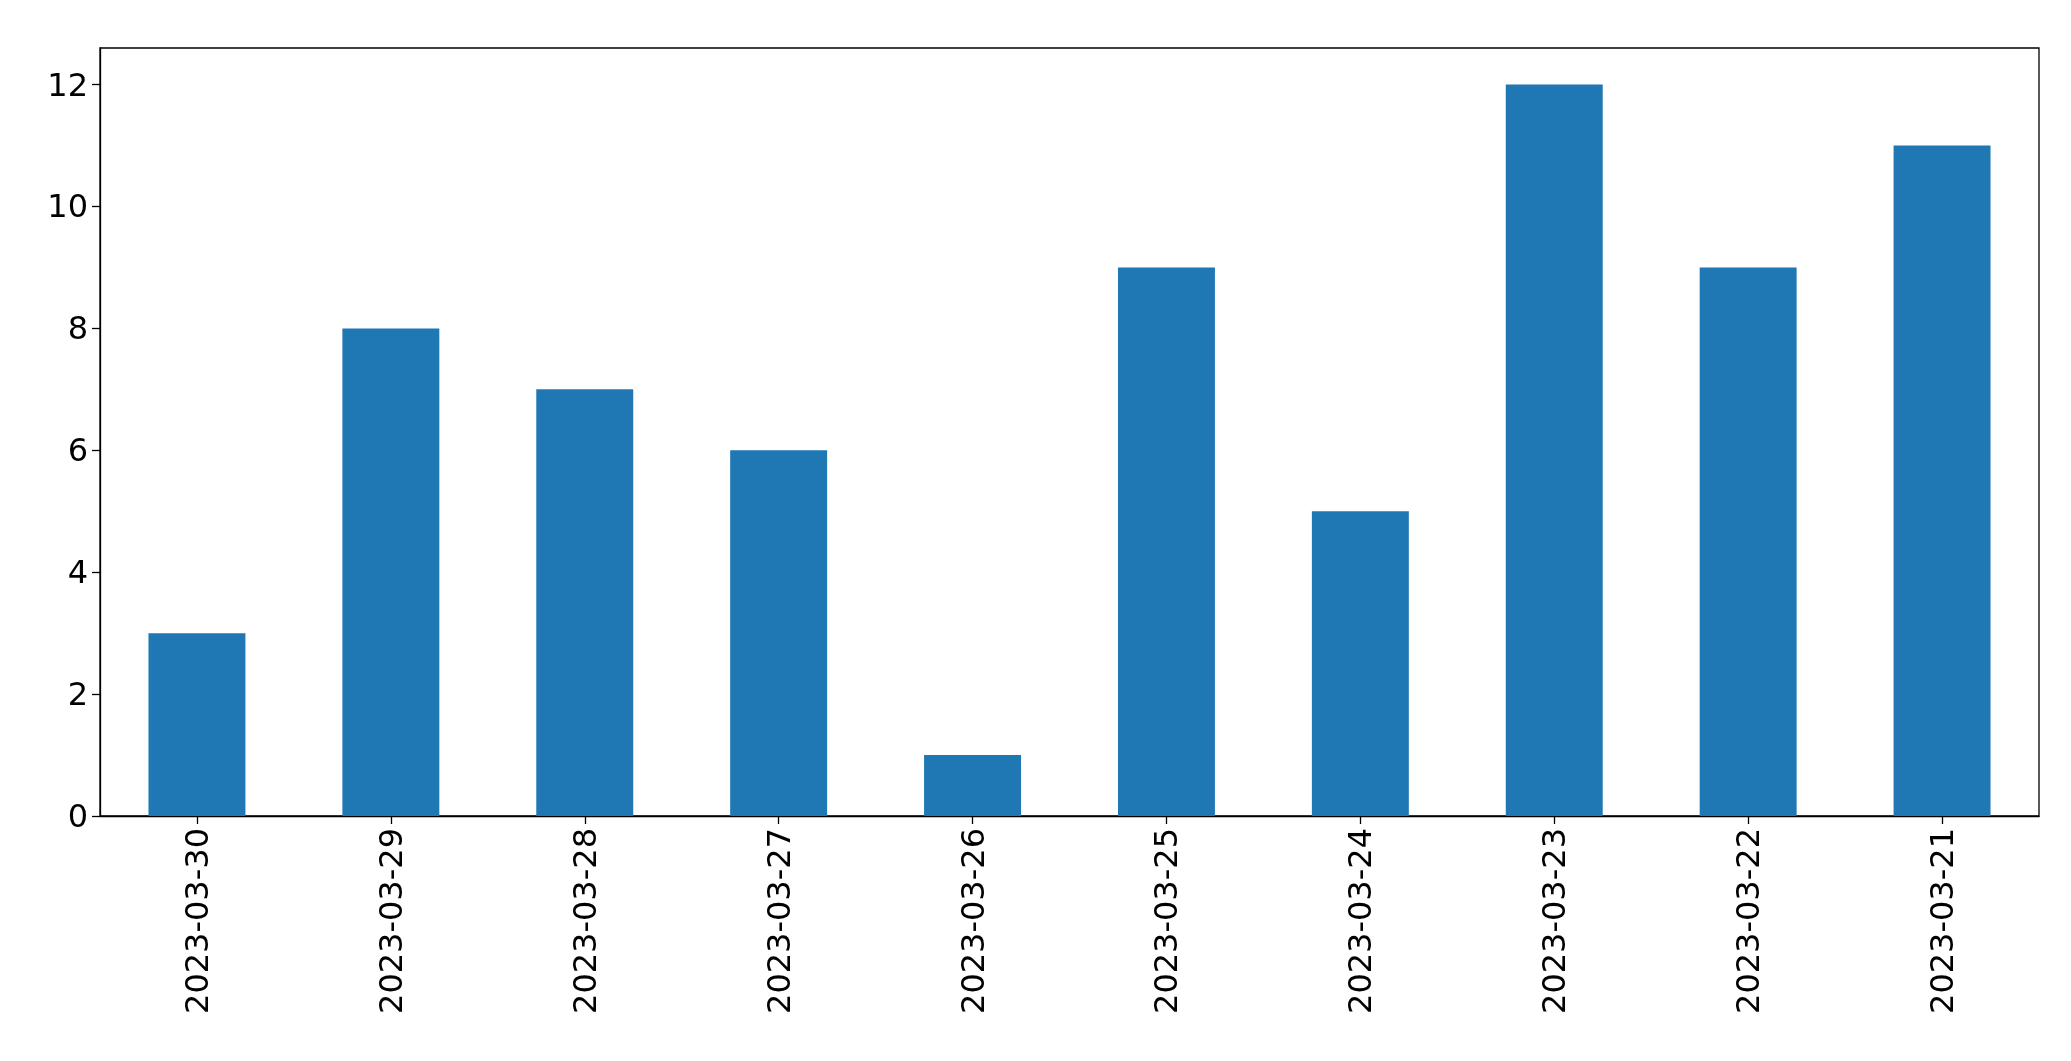 Image resolution: width=2071 pixels, height=1061 pixels. Describe the element at coordinates (196, 921) in the screenshot. I see `x-tick-label: 2023-03-30` at that location.